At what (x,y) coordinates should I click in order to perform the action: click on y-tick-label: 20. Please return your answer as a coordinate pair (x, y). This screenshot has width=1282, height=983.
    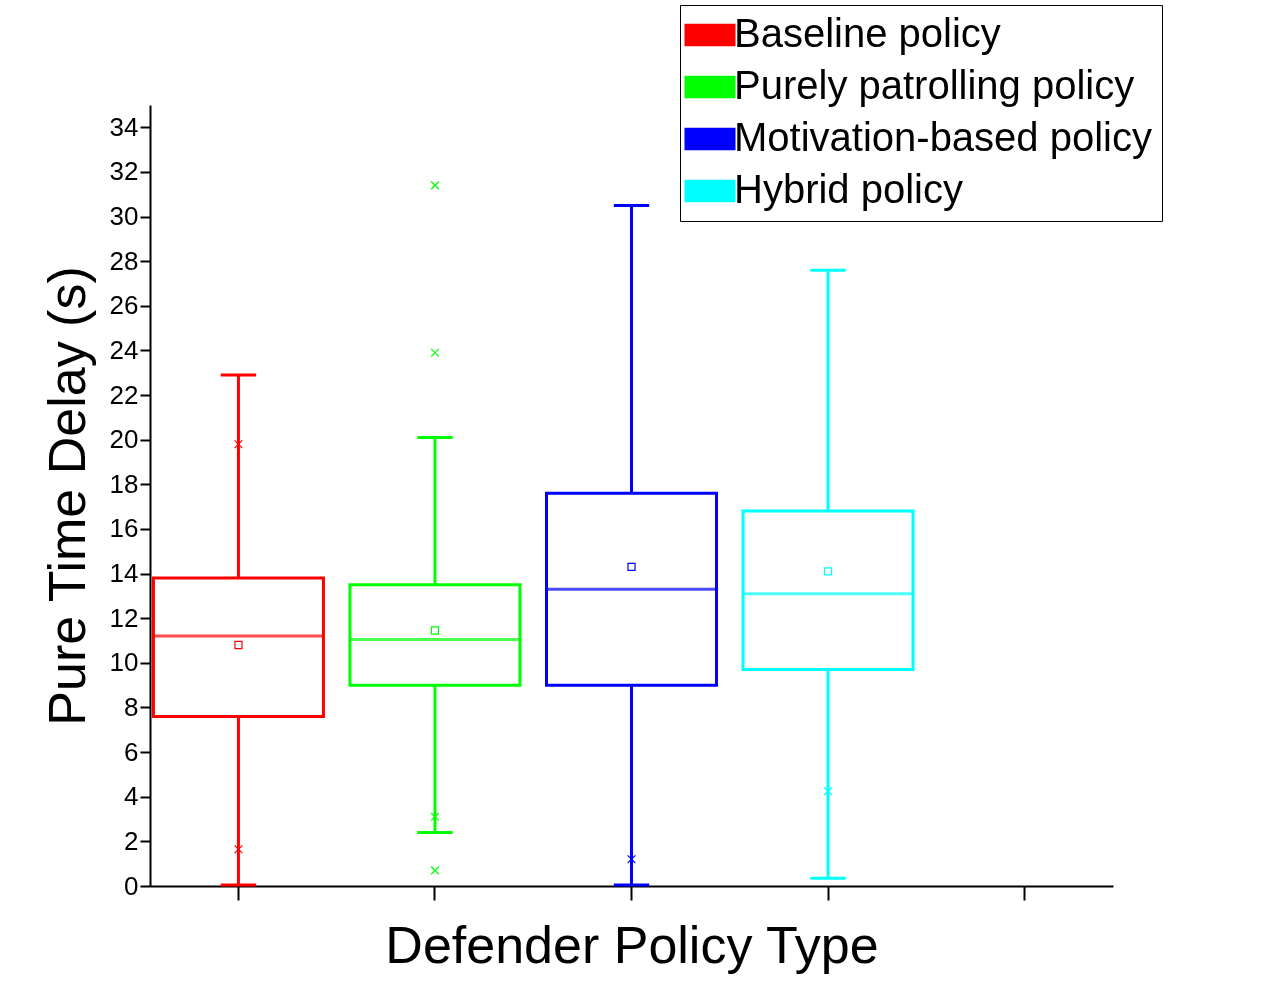
    Looking at the image, I should click on (124, 439).